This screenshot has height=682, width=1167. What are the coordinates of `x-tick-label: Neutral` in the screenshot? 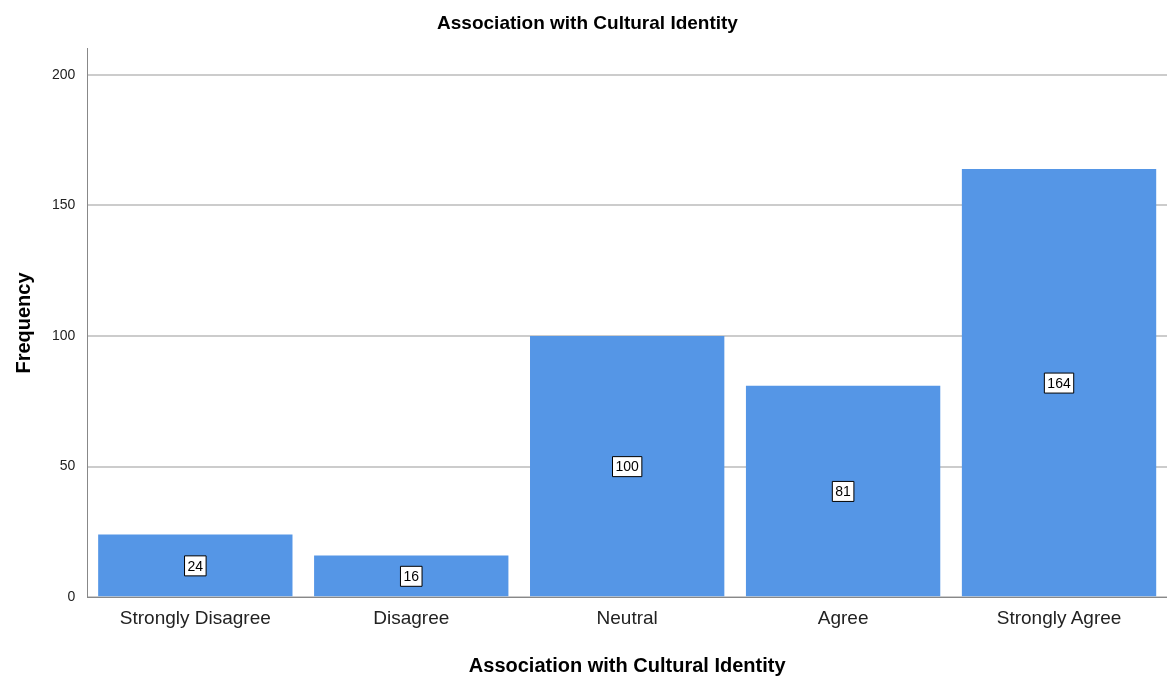 It's located at (627, 617).